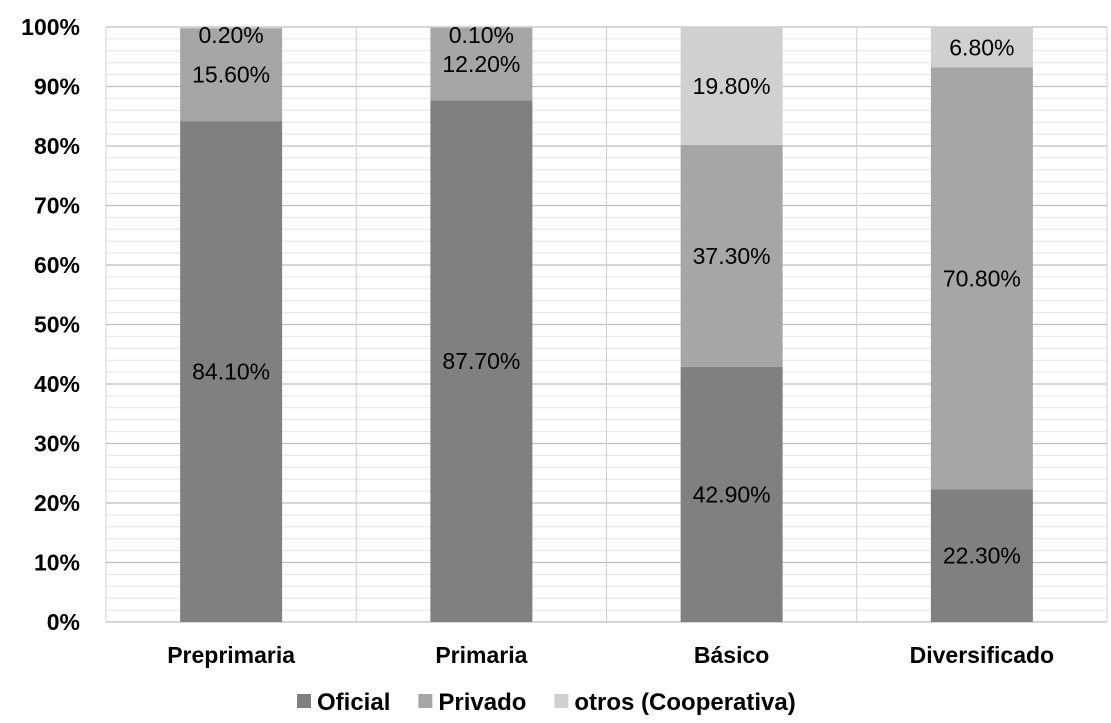  I want to click on y-tick-label: 10%, so click(57, 563).